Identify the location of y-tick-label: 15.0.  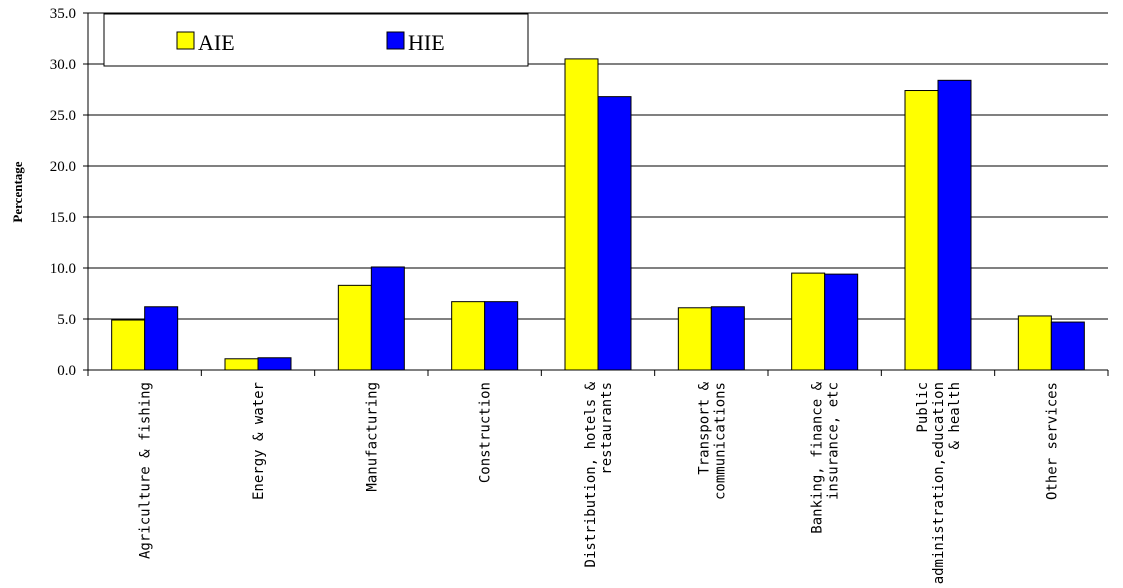
(63, 218).